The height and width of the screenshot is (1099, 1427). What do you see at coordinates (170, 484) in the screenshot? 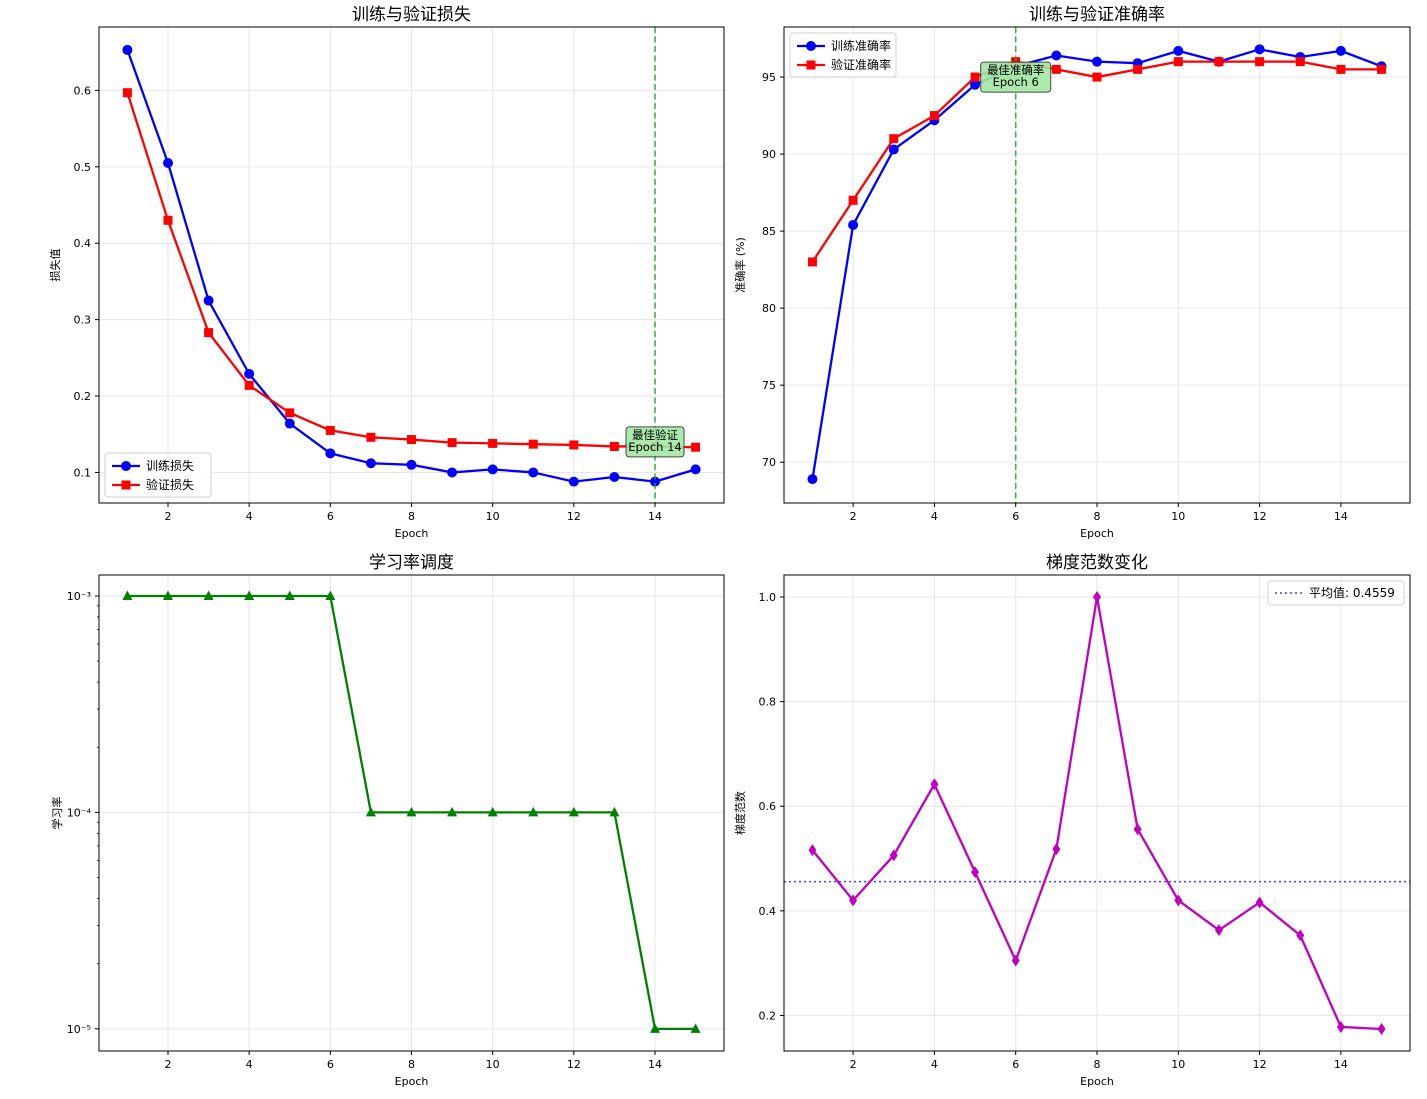
I see `legend-label: 验证损失` at bounding box center [170, 484].